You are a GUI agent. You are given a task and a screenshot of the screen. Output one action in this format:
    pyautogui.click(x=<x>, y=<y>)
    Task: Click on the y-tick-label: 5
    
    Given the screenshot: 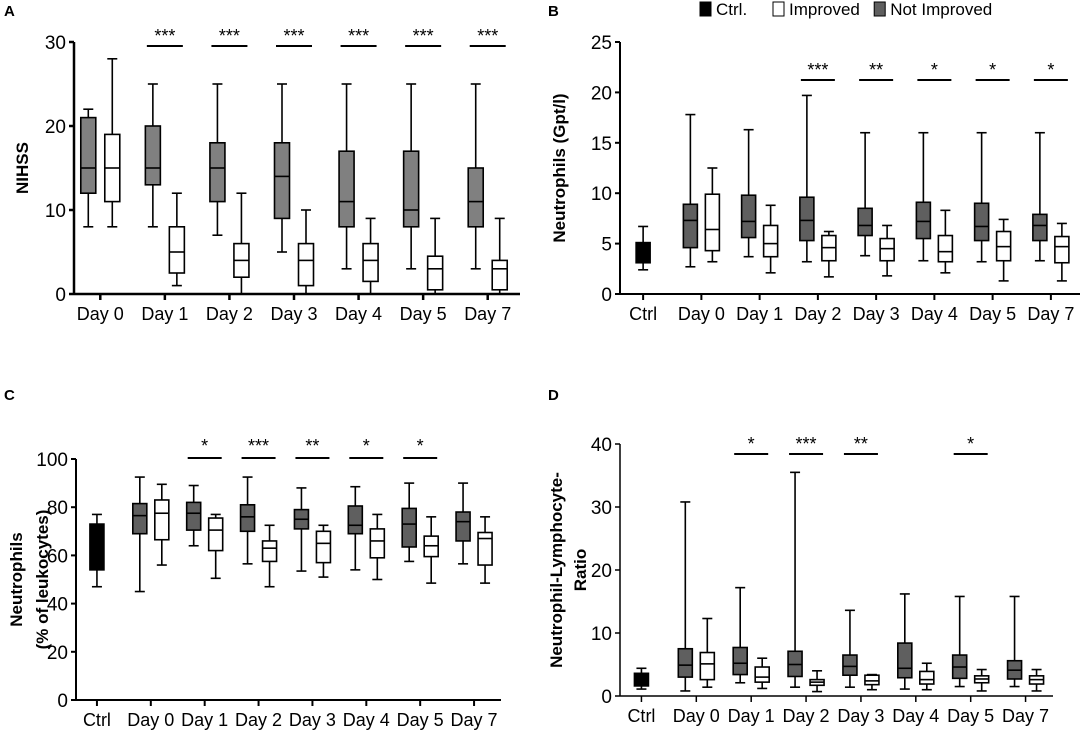 What is the action you would take?
    pyautogui.click(x=606, y=245)
    